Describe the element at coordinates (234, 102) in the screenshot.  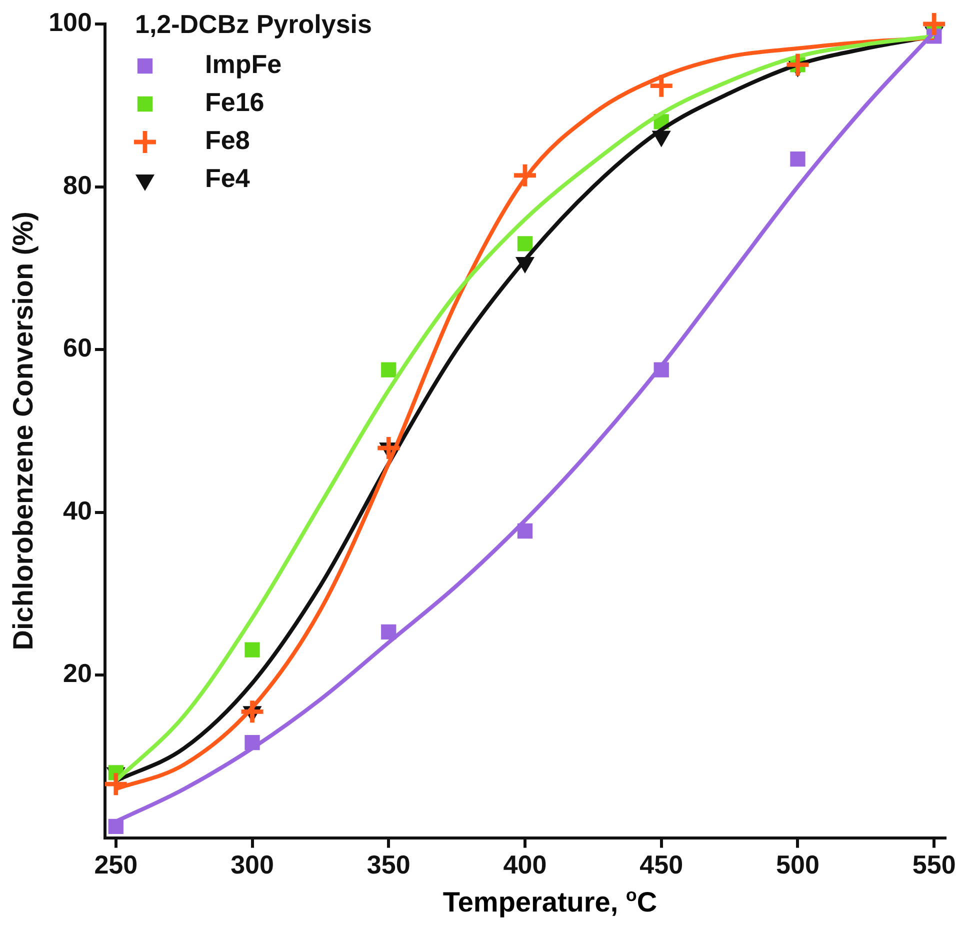
I see `legend-label: Fe16` at that location.